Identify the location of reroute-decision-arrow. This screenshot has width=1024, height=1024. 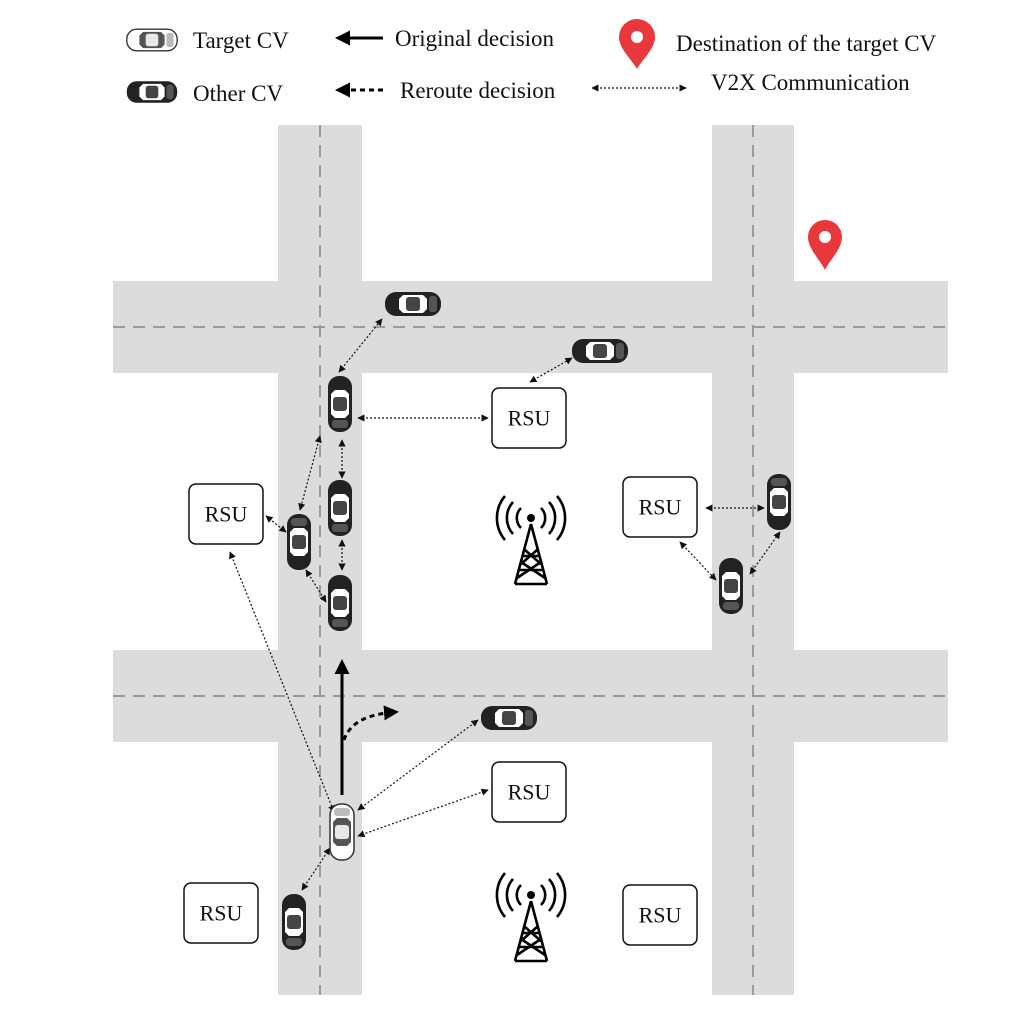
(370, 723).